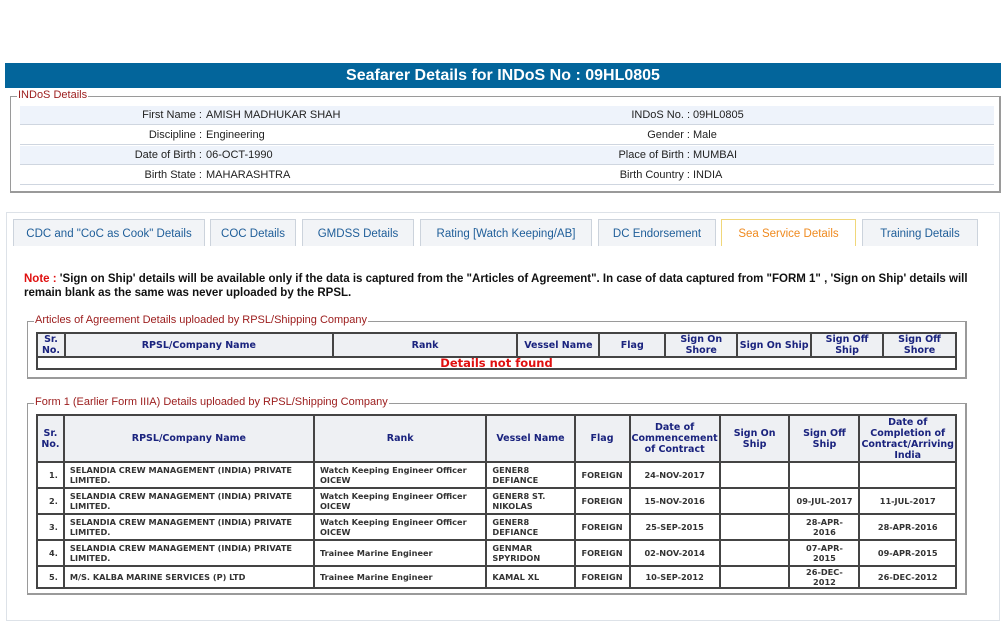  Describe the element at coordinates (715, 155) in the screenshot. I see `field-value: MUMBAI` at that location.